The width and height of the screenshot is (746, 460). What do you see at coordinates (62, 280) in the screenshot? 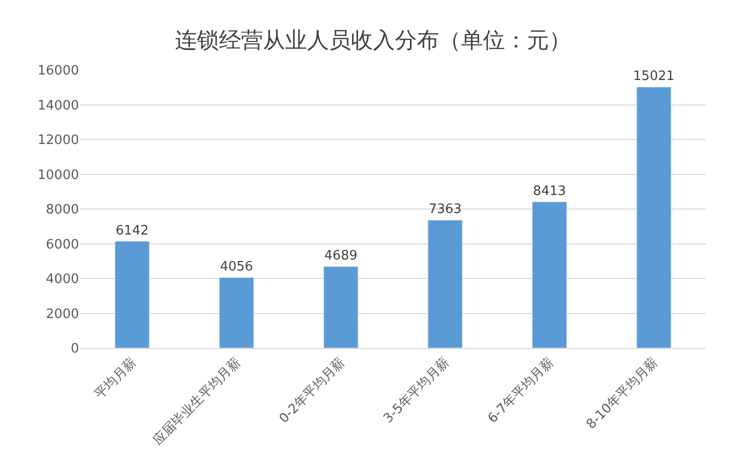
I see `y-tick-label: 4000` at bounding box center [62, 280].